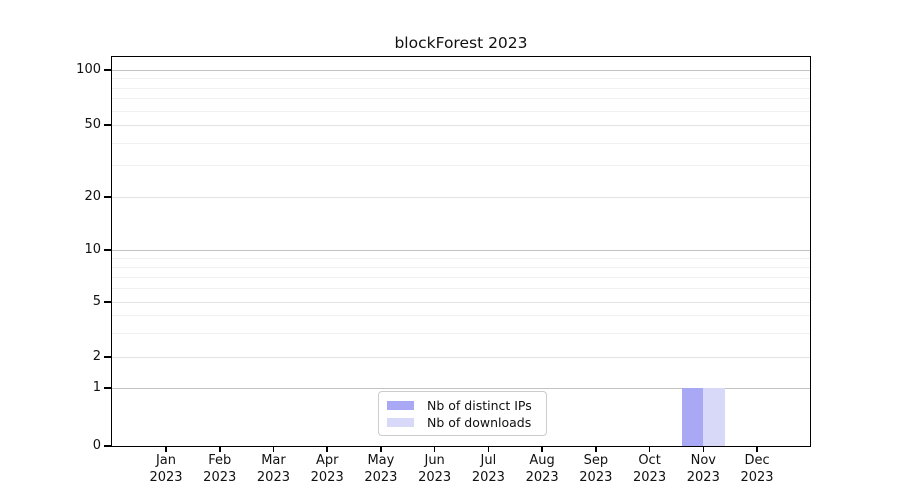 Image resolution: width=900 pixels, height=500 pixels. What do you see at coordinates (479, 405) in the screenshot?
I see `legend-label-distinct-ips: Nb of distinct IPs` at bounding box center [479, 405].